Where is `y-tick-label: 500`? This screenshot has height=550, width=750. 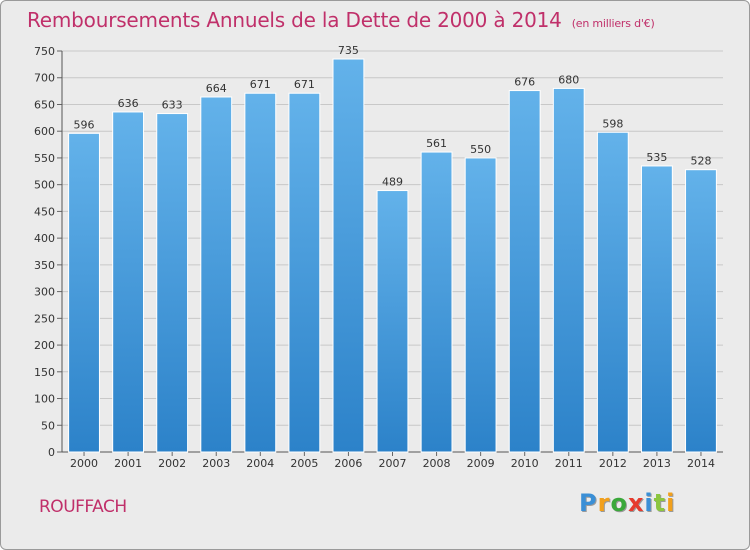
y-tick-label: 500 is located at coordinates (44, 185).